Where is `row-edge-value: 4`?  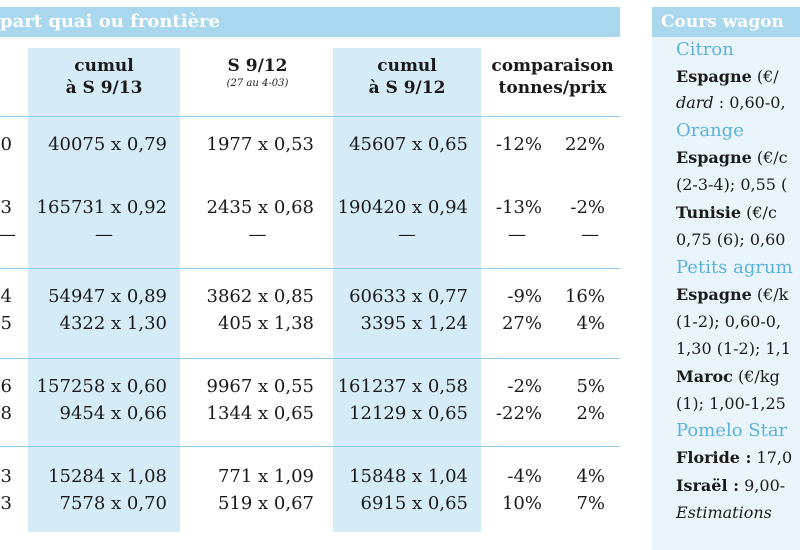
row-edge-value: 4 is located at coordinates (6, 296).